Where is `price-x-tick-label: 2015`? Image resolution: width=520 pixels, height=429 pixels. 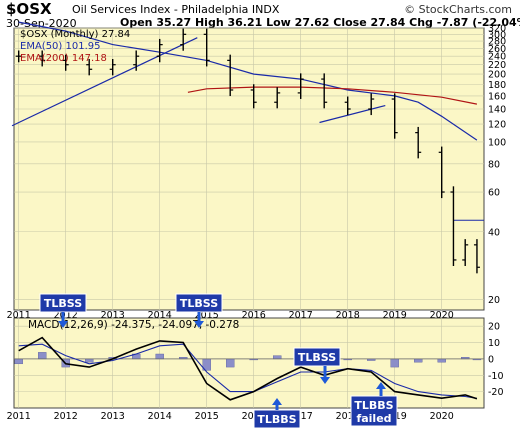 price-x-tick-label: 2015 is located at coordinates (207, 315).